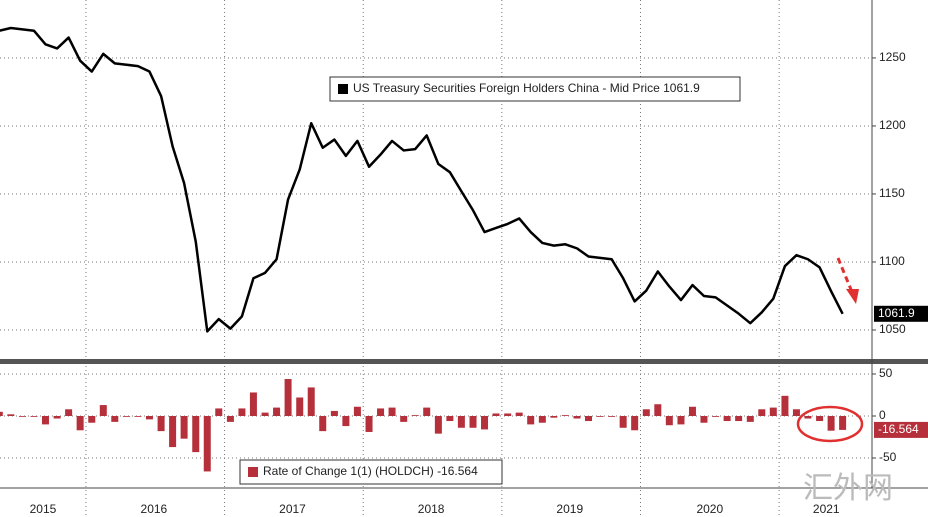 The image size is (928, 517). I want to click on y-tick-label: 1200, so click(892, 125).